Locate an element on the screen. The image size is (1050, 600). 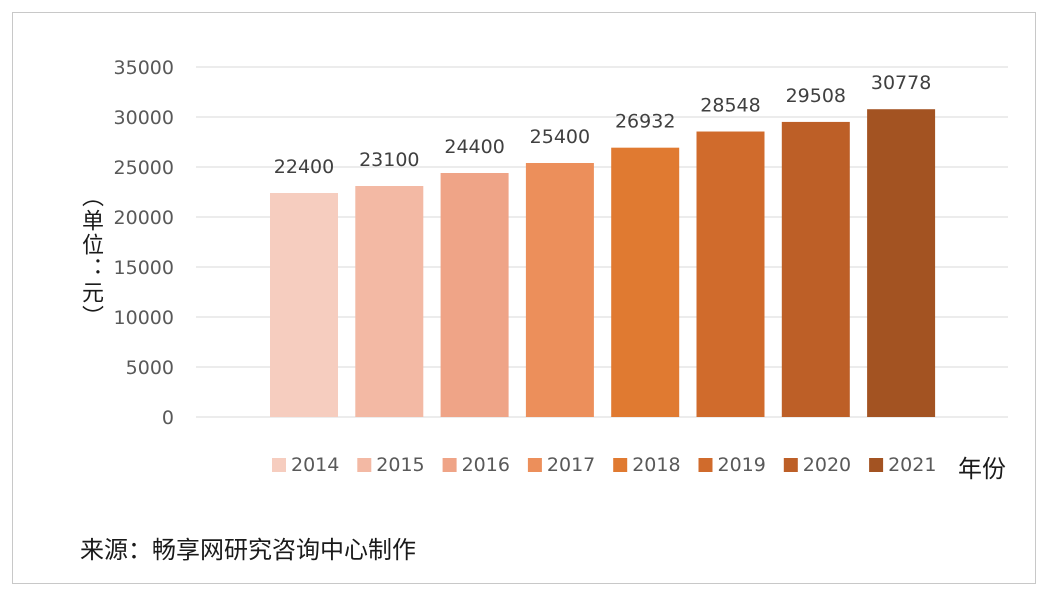
data-label: 23100 is located at coordinates (389, 160).